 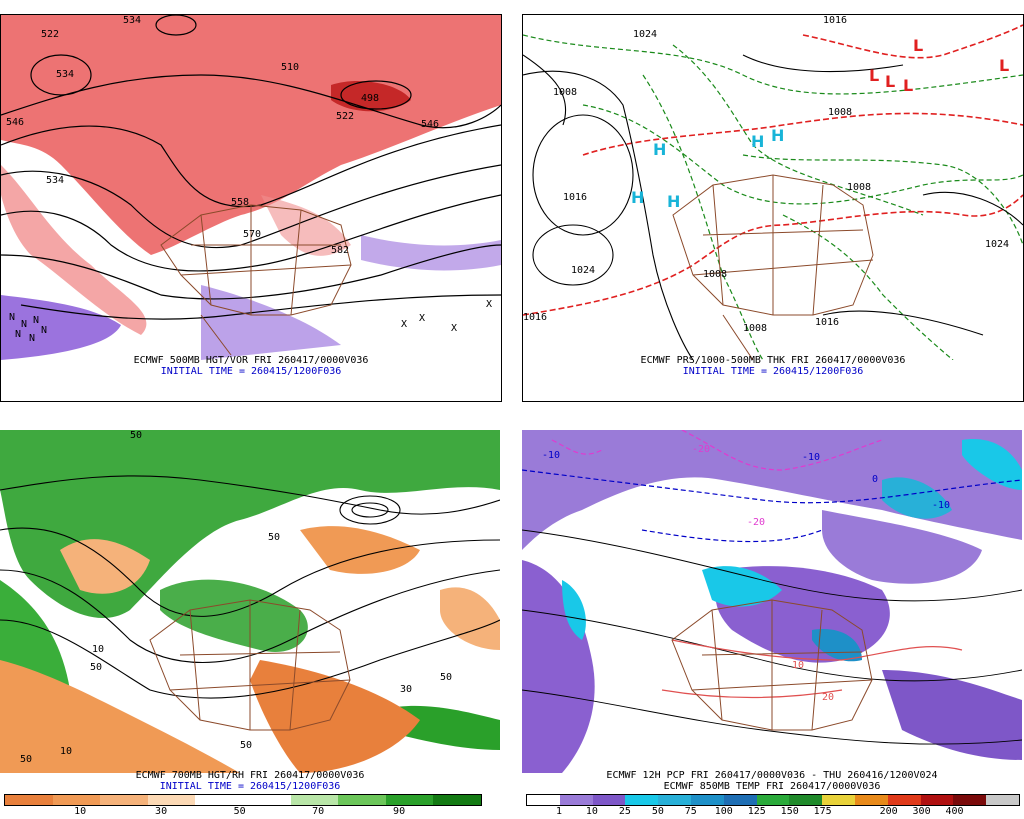 What do you see at coordinates (798, 665) in the screenshot?
I see `temp-label: 10` at bounding box center [798, 665].